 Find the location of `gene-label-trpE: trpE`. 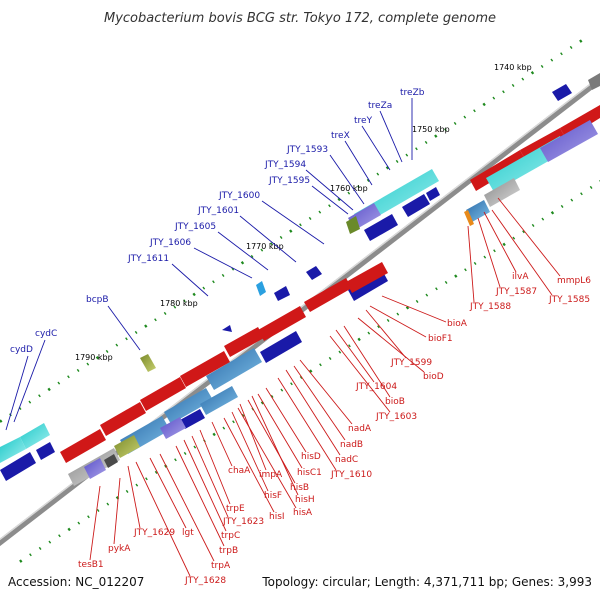

gene-label-trpE: trpE is located at coordinates (235, 509).